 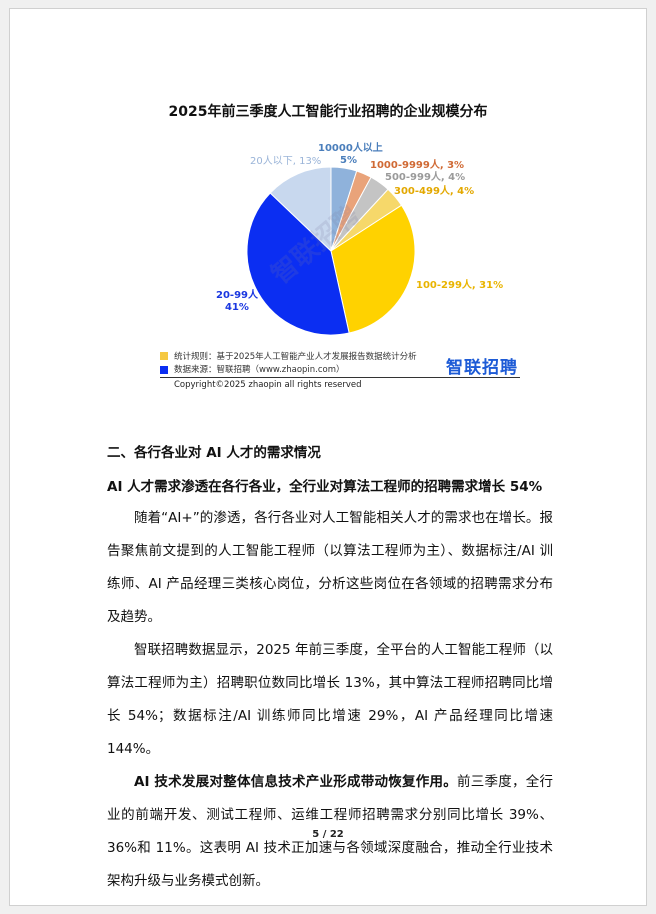 I want to click on label-20-99: 20-99人 41%, so click(x=237, y=302).